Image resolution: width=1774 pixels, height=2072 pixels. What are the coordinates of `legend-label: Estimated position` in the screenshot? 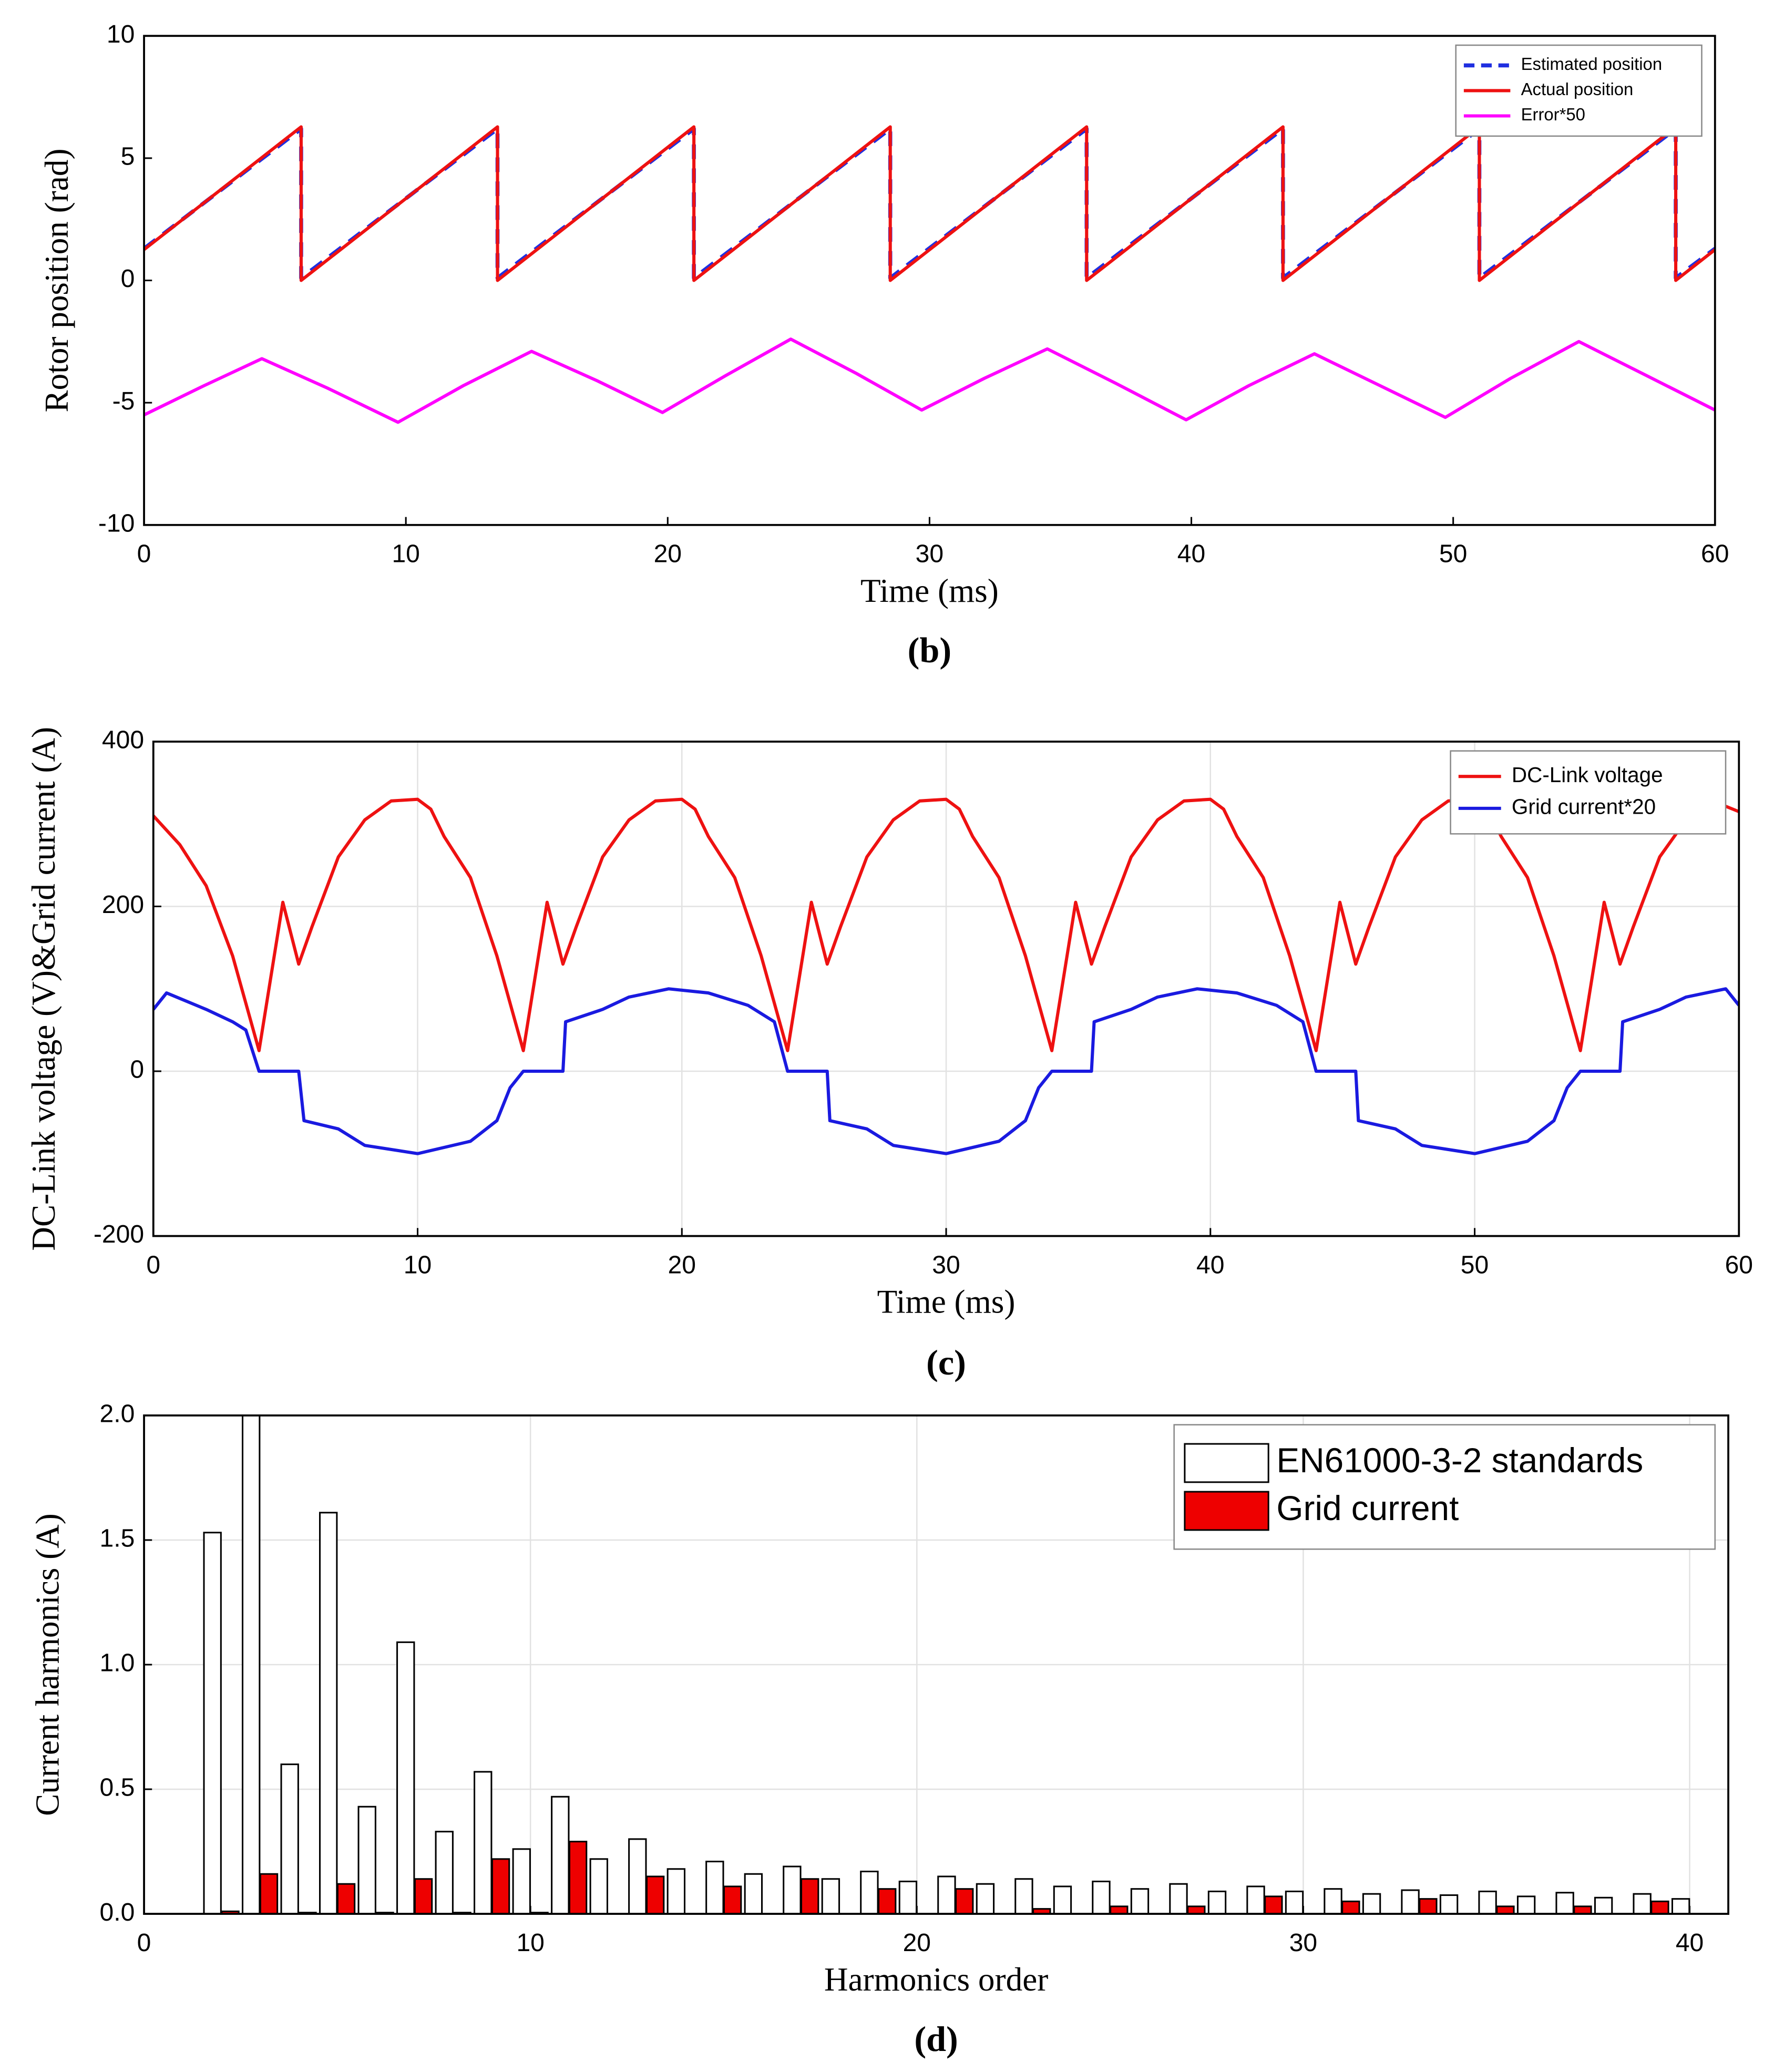 It's located at (1592, 64).